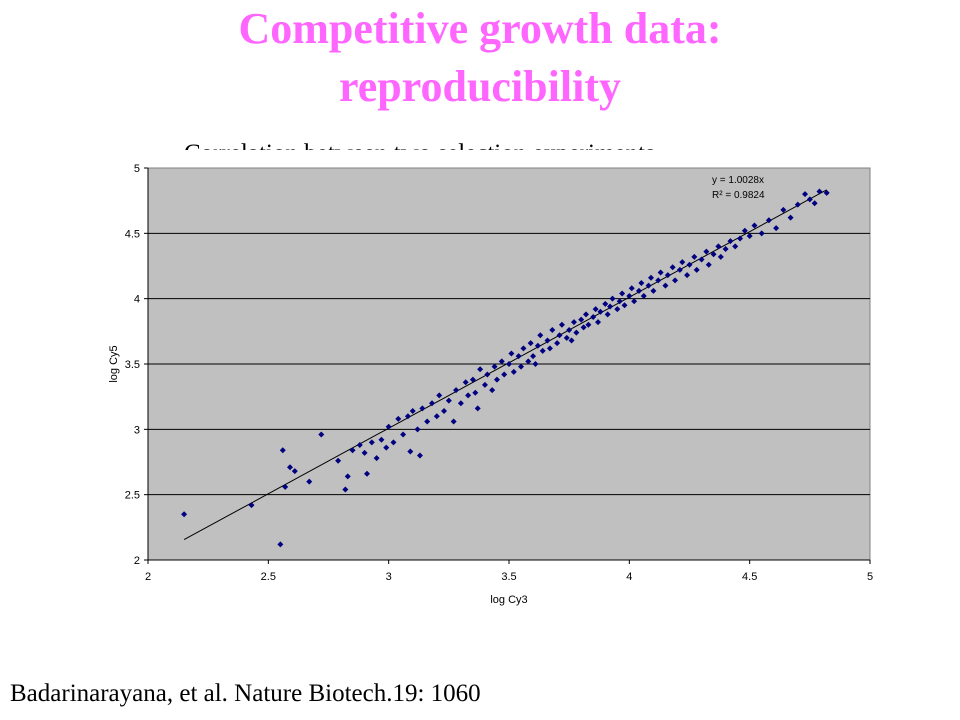  Describe the element at coordinates (870, 577) in the screenshot. I see `x-tick-label-6: 5` at that location.